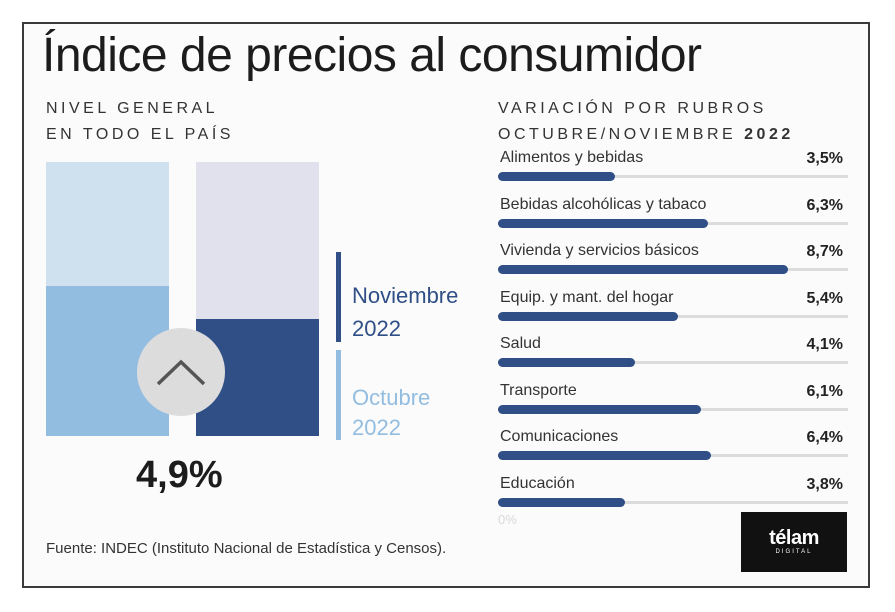 This screenshot has width=895, height=612. What do you see at coordinates (179, 475) in the screenshot?
I see `headline-value: 4,9%` at bounding box center [179, 475].